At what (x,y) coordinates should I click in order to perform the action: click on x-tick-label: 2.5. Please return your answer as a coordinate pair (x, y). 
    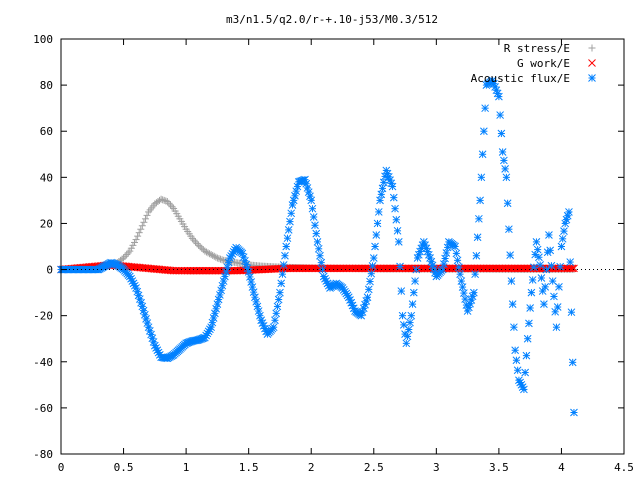
    Looking at the image, I should click on (374, 467).